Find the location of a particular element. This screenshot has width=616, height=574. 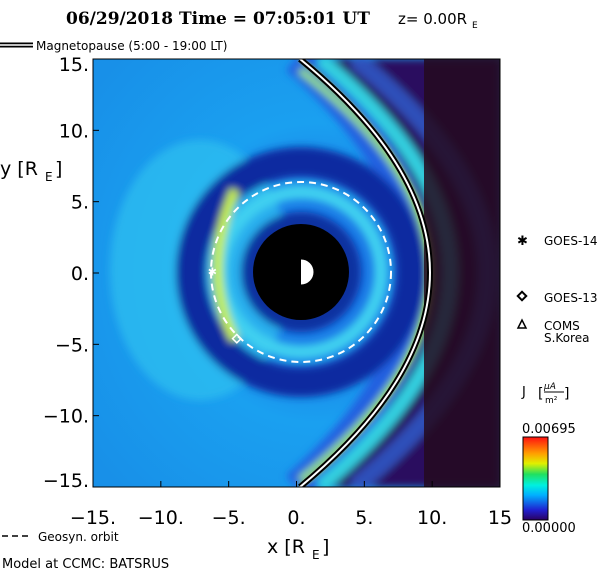

colorbar: J [ µA m² ] 0.00695 0.00000 is located at coordinates (548, 459).